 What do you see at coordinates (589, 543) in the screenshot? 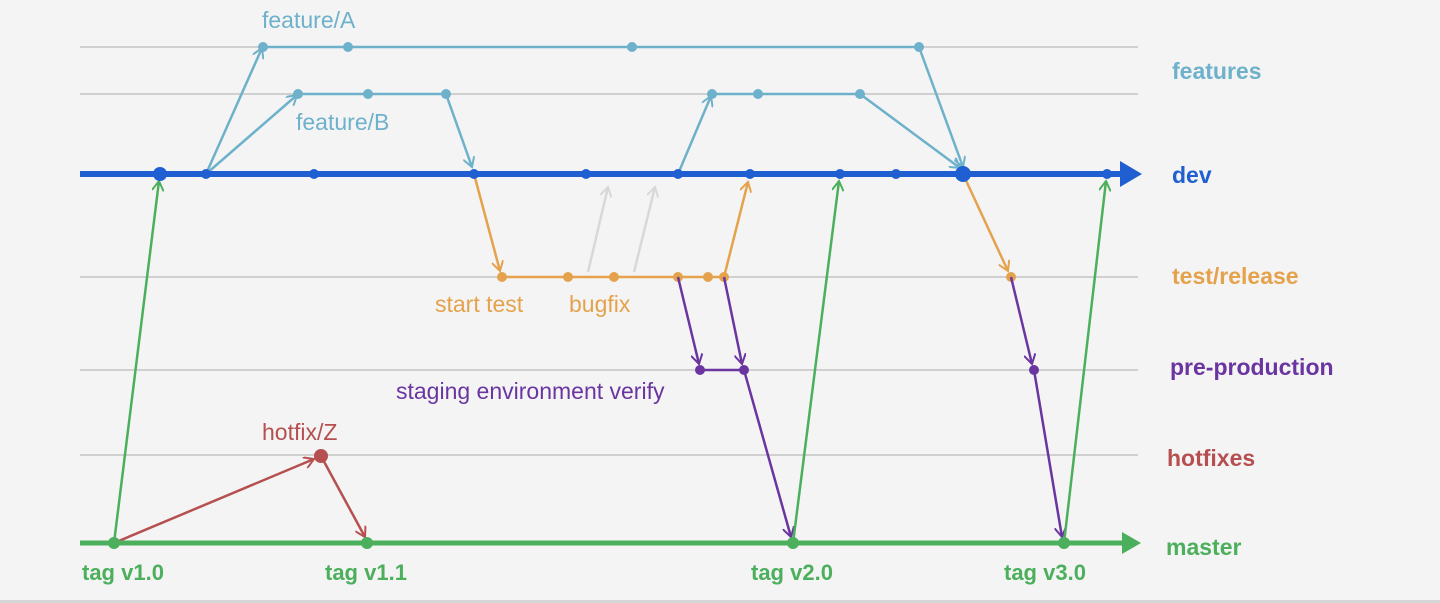
I see `master-commits` at bounding box center [589, 543].